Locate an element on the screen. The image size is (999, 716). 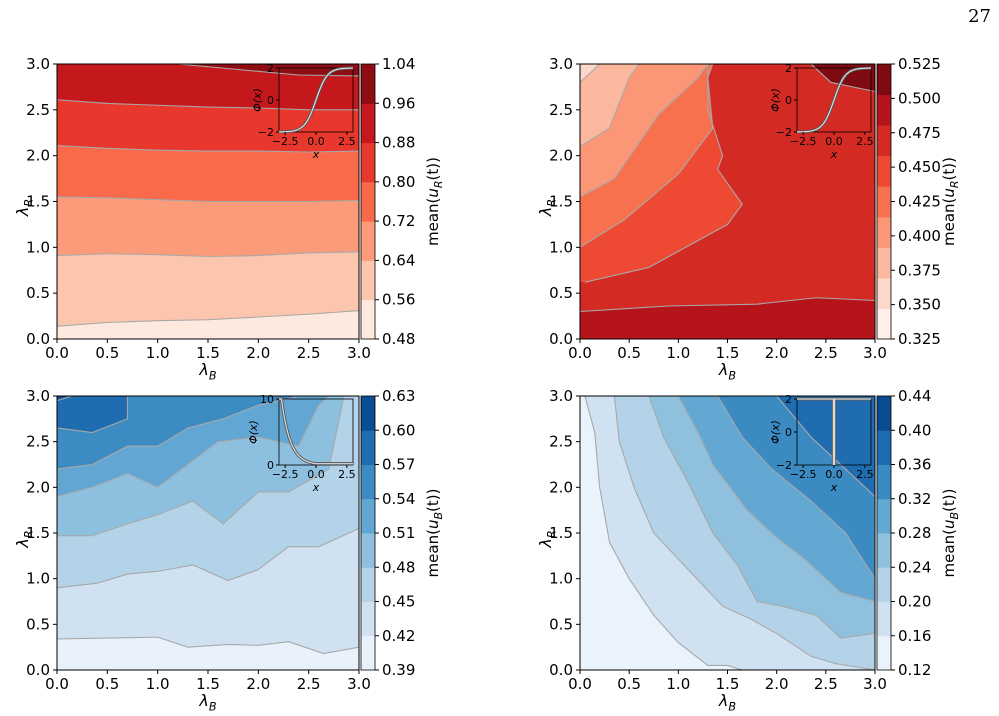
colorbar-tick-label: 0.28 is located at coordinates (914, 533).